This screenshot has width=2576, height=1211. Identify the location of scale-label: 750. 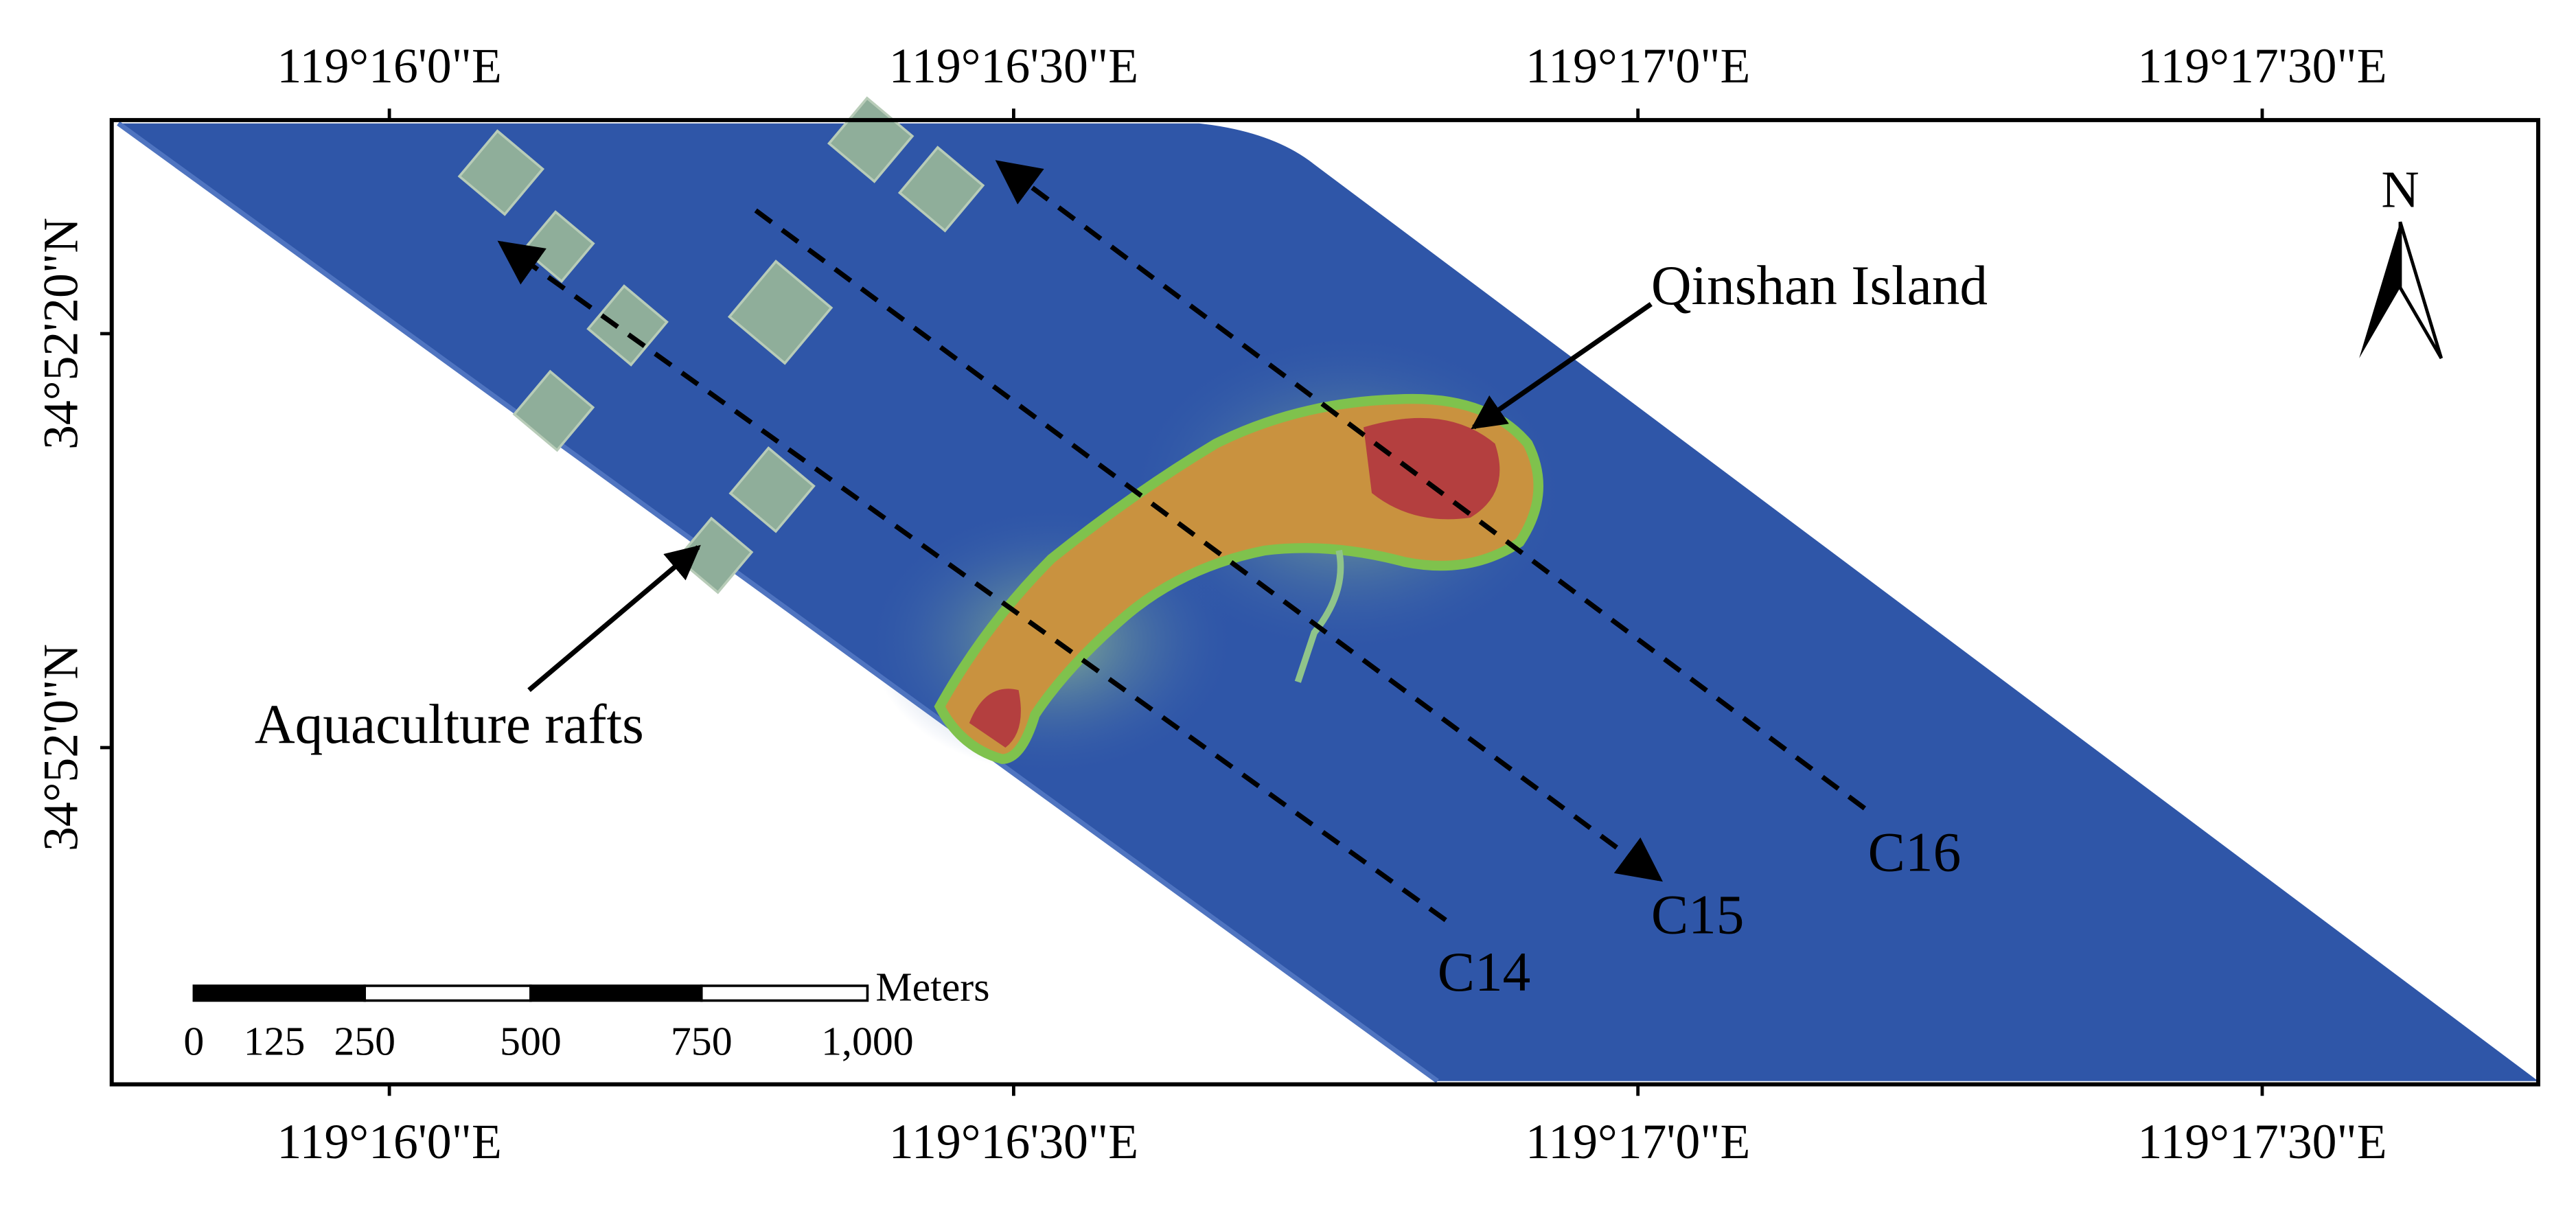
(702, 1040).